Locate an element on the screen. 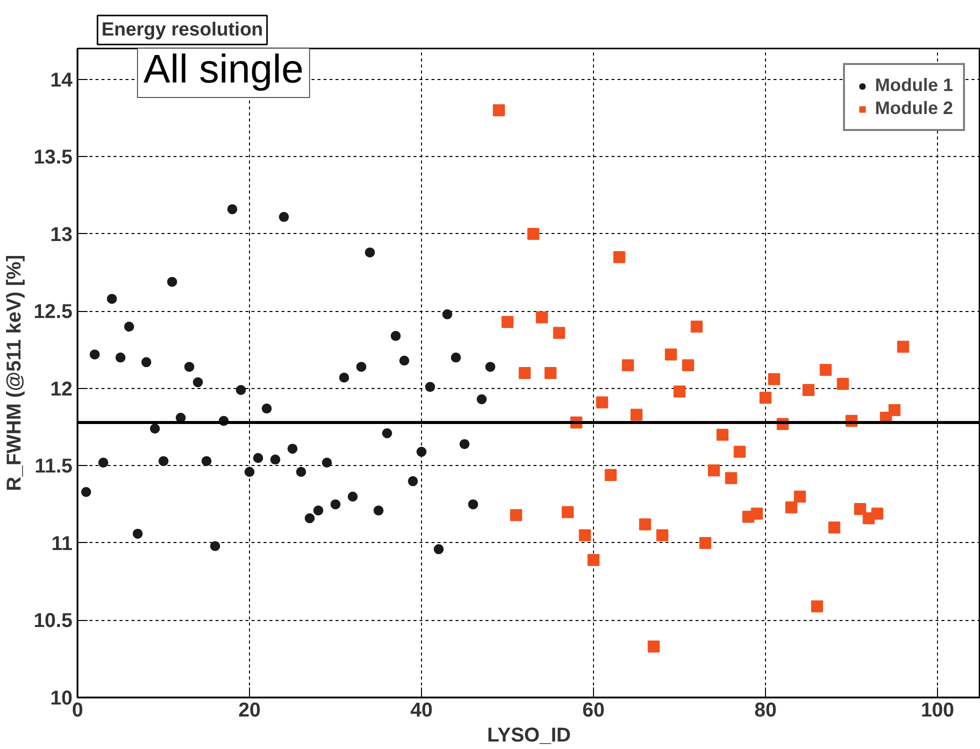 The image size is (980, 749). y-tick-label: 12 is located at coordinates (61, 389).